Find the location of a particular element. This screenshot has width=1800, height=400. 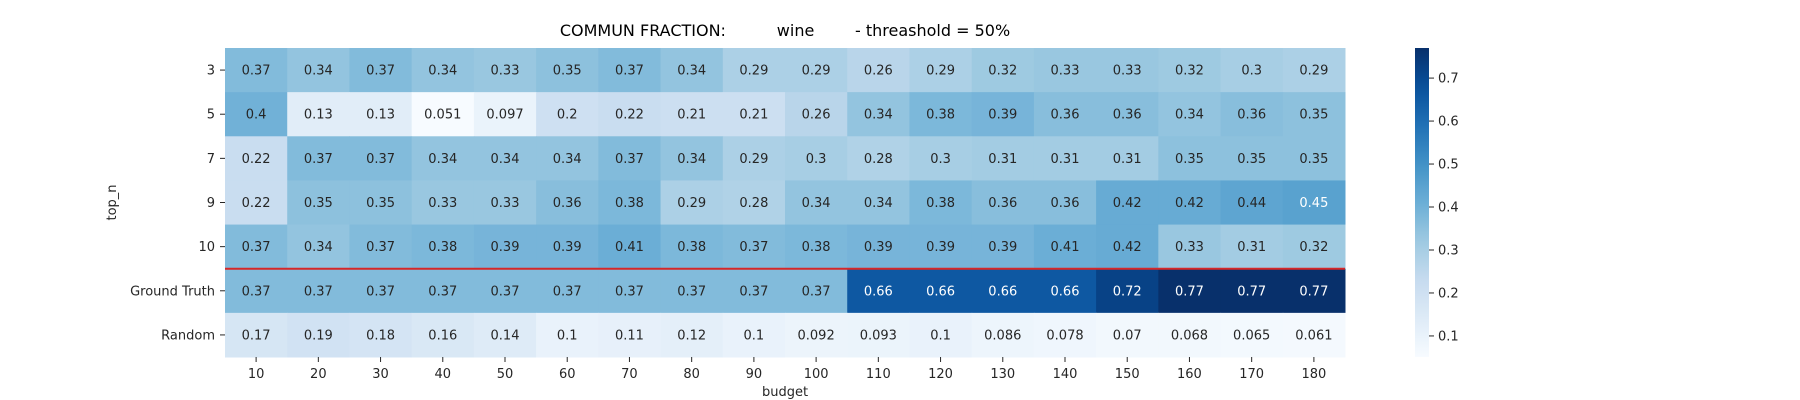

heatmap-cell-value: 0.1 is located at coordinates (754, 335).